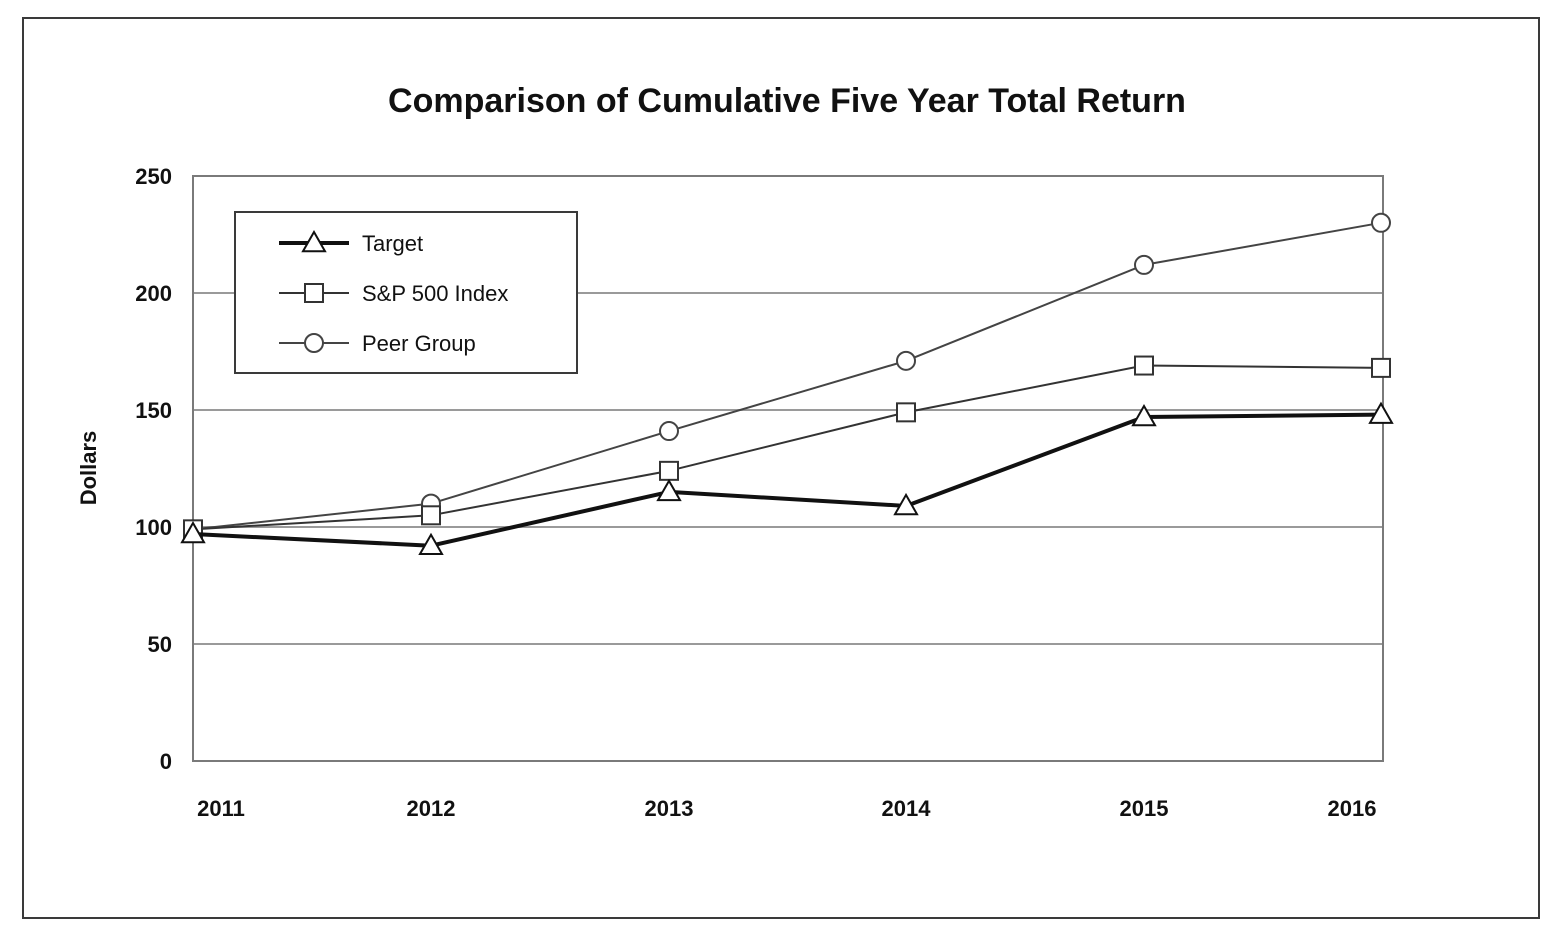  Describe the element at coordinates (351, 242) in the screenshot. I see `legend-item-target: Target` at that location.